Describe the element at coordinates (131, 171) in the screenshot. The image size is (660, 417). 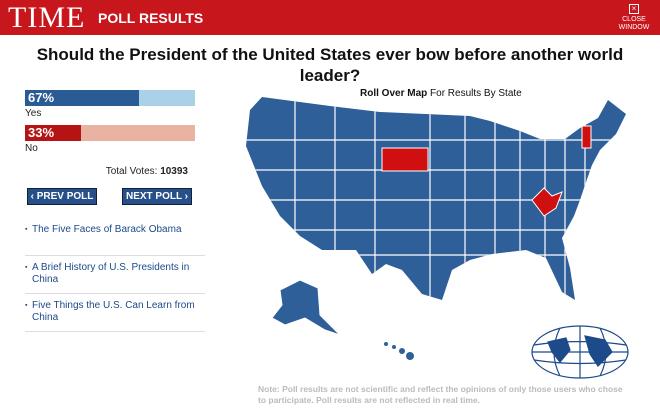
I see `total-label: Total Votes:` at that location.